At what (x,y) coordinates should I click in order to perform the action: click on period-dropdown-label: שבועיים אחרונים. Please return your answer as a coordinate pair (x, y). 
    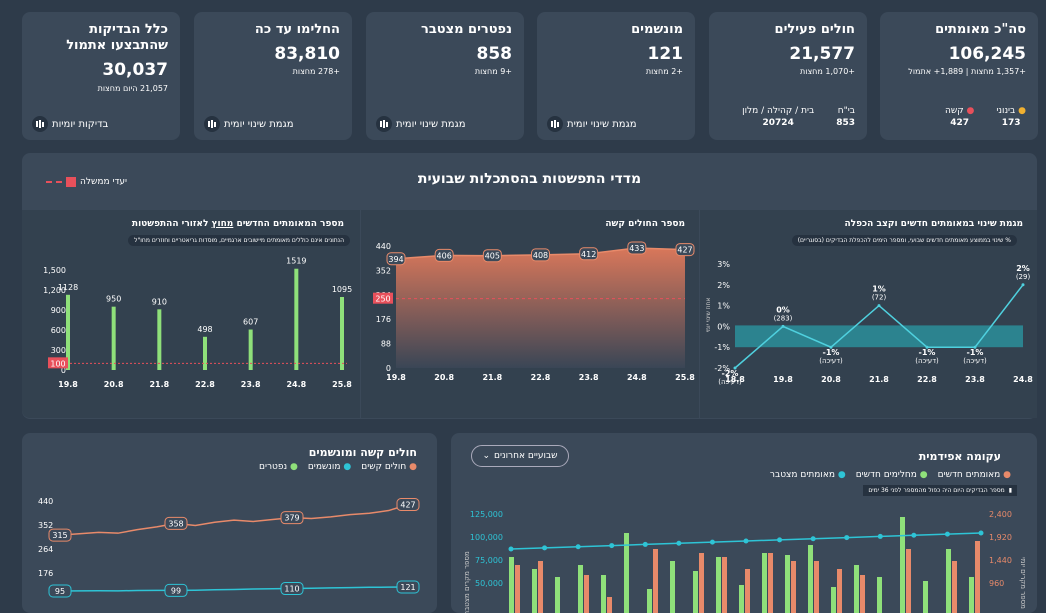
    Looking at the image, I should click on (526, 456).